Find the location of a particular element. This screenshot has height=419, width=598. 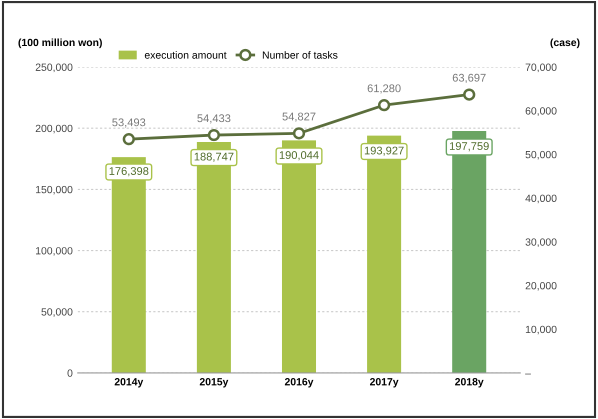

data-label: 63,697 is located at coordinates (469, 78).